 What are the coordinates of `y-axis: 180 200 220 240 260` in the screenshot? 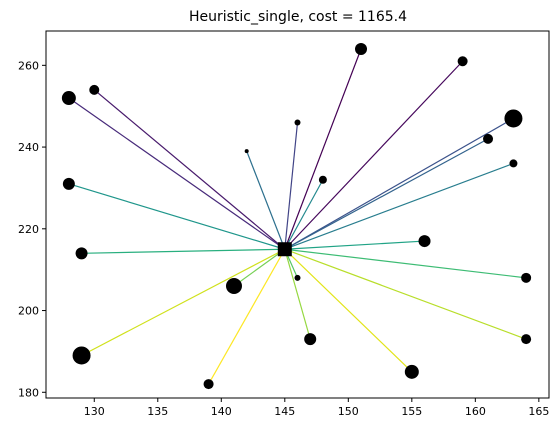 It's located at (32, 229).